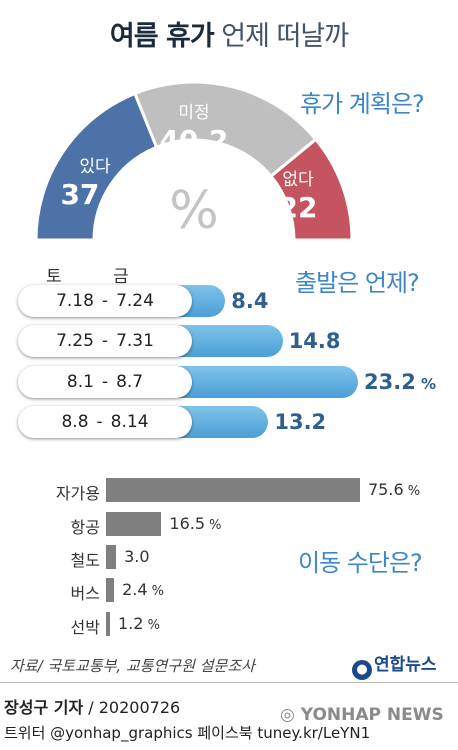 The height and width of the screenshot is (750, 458). What do you see at coordinates (85, 627) in the screenshot?
I see `transport-label: 선박` at bounding box center [85, 627].